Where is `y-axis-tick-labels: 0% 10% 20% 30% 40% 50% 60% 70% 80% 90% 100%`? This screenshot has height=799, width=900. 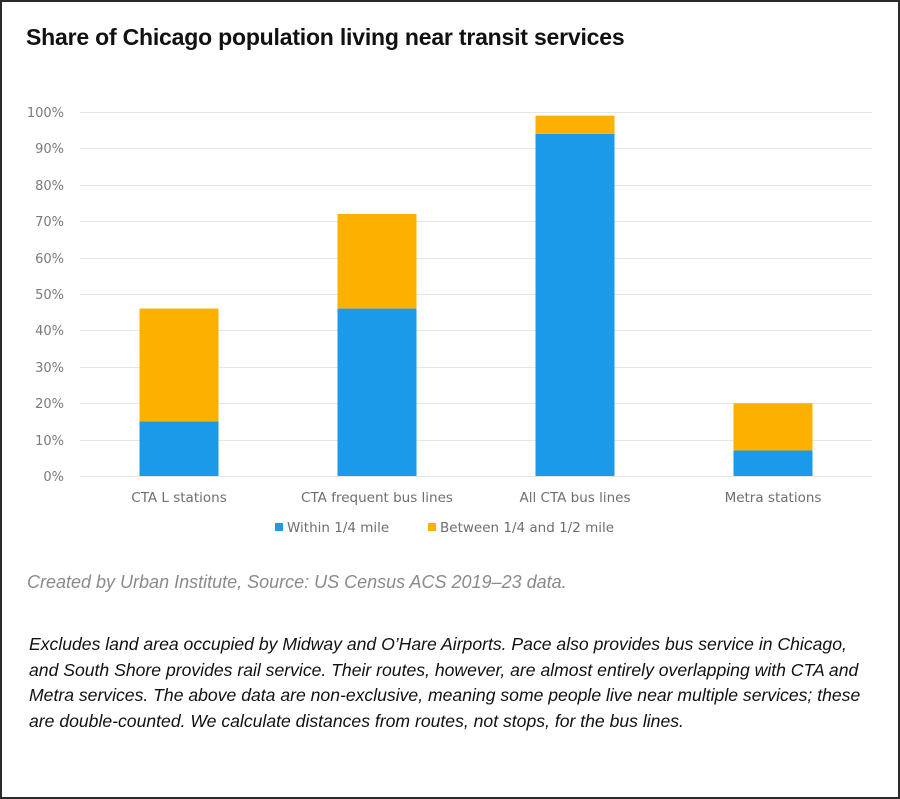 y-axis-tick-labels: 0% 10% 20% 30% 40% 50% 60% 70% 80% 90% 100% is located at coordinates (45, 295).